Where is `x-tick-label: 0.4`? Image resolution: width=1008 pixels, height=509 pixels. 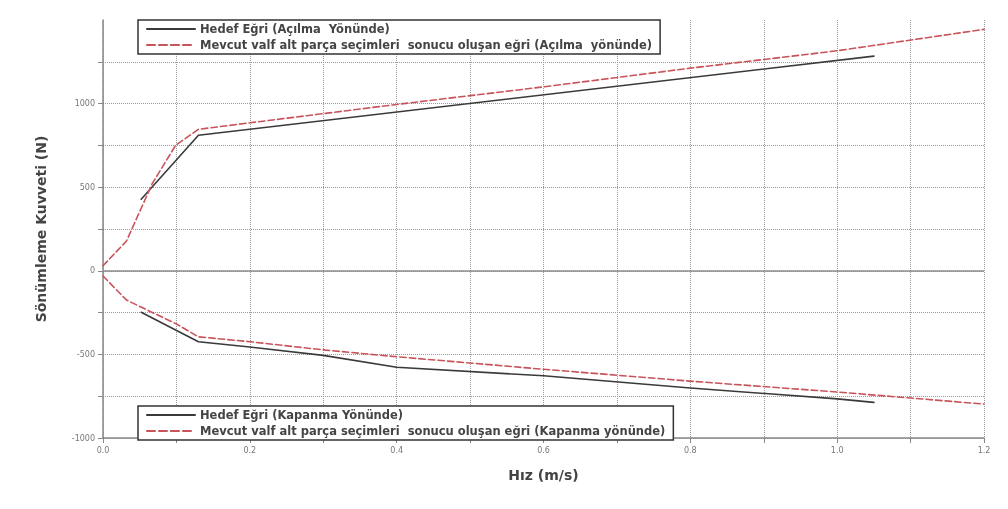 x-tick-label: 0.4 is located at coordinates (397, 450).